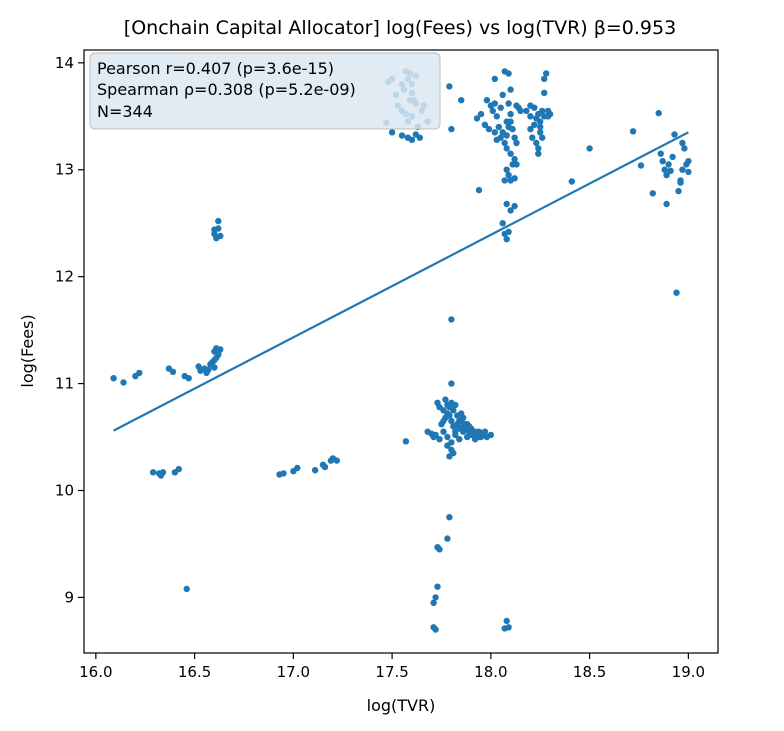 This screenshot has height=731, width=784. What do you see at coordinates (401, 705) in the screenshot?
I see `x-axis-label: log(TVR)` at bounding box center [401, 705].